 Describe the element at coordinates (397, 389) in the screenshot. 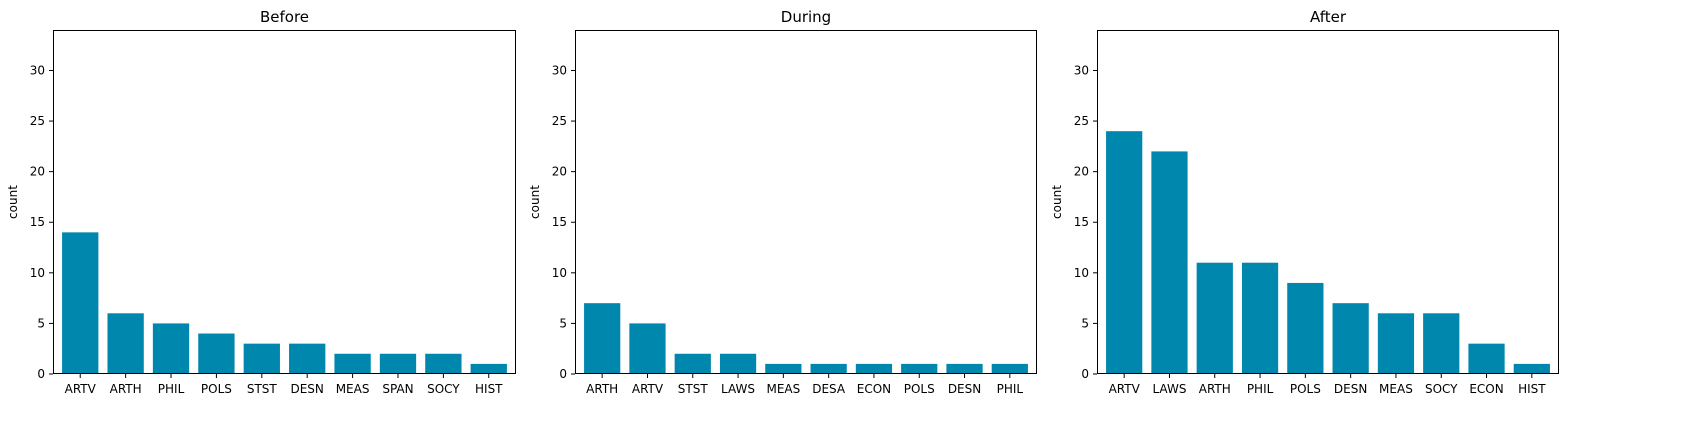

I see `x-tick-label: SPAN` at that location.